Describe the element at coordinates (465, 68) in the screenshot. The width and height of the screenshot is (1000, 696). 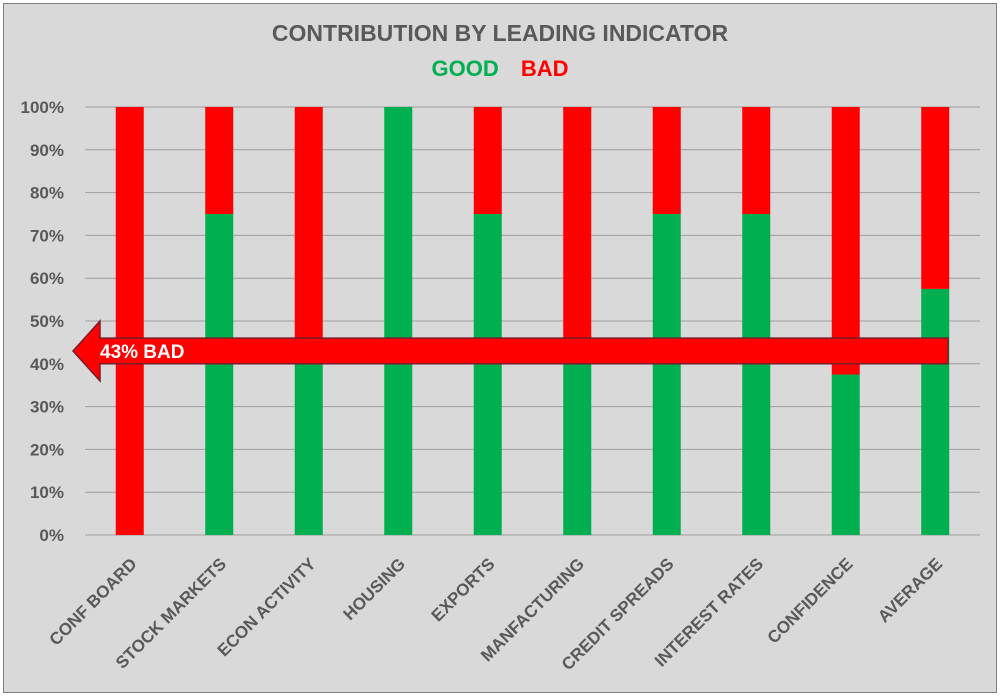
I see `legend-good: GOOD` at that location.